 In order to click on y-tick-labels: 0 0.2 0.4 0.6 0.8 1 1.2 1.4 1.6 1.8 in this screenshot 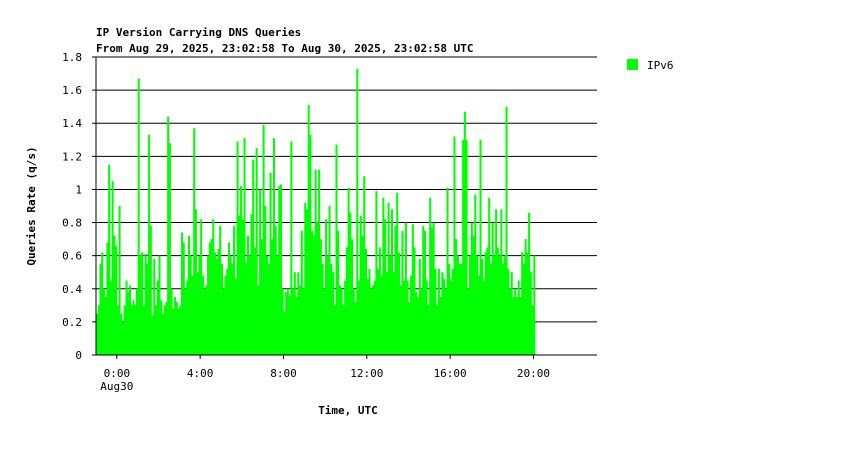, I will do `click(79, 206)`.